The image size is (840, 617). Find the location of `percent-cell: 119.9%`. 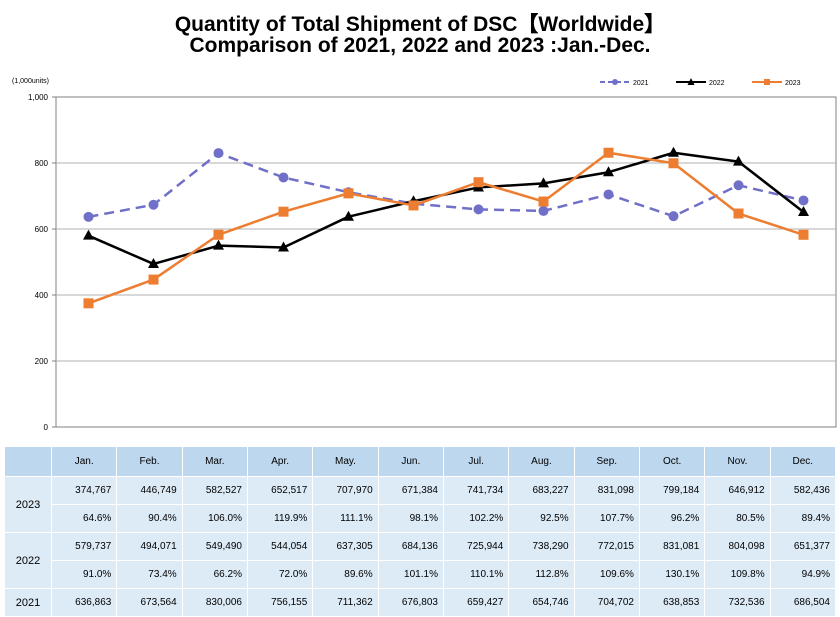

percent-cell: 119.9% is located at coordinates (280, 518).